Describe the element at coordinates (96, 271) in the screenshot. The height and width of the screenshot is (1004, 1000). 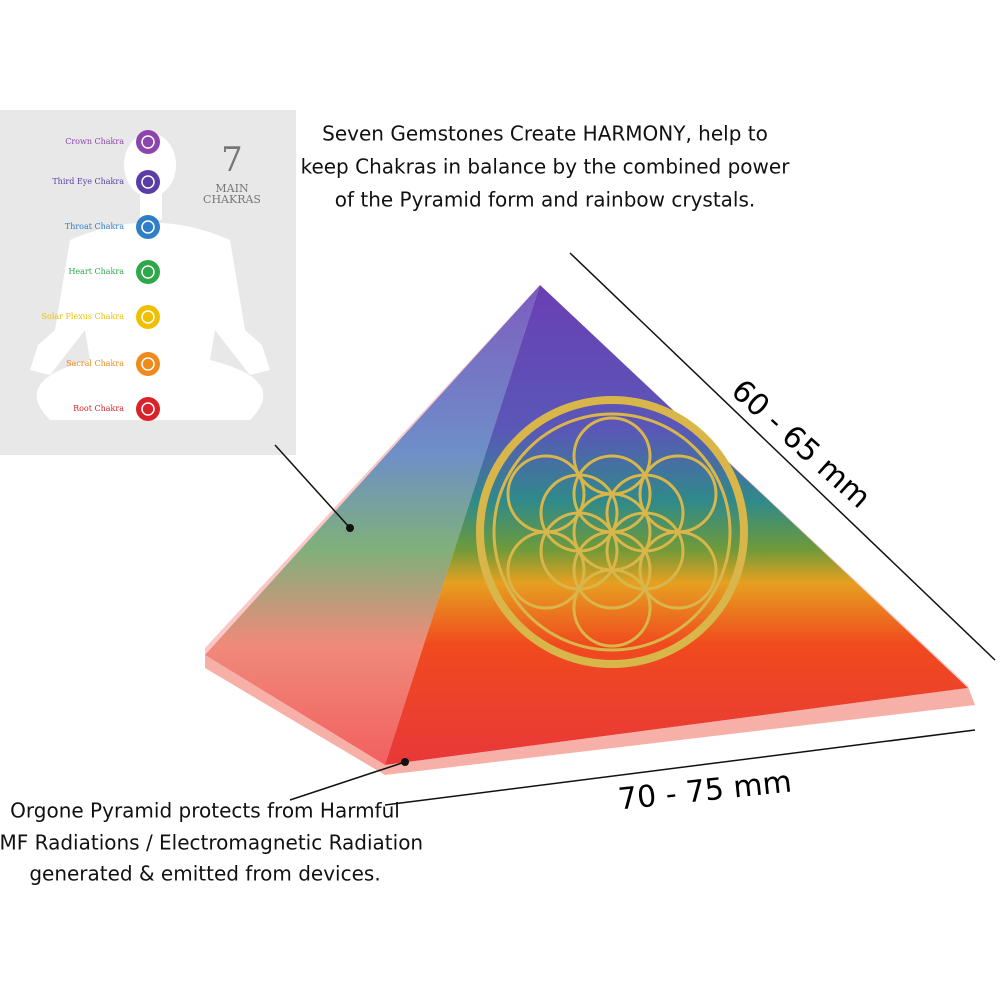
I see `chakra-name: Heart Chakra` at that location.